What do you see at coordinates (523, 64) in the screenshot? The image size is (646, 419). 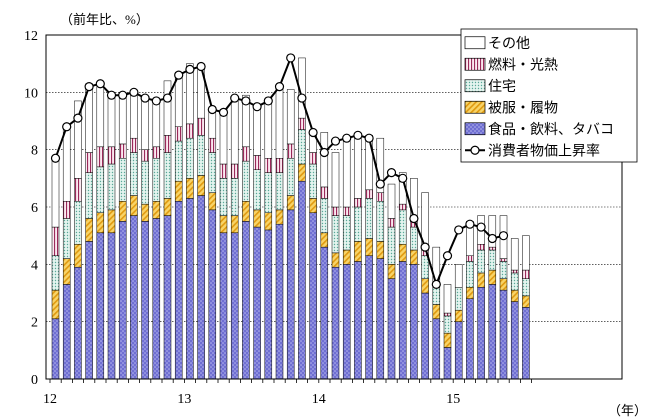 I see `legend-label: 燃料・光熱` at bounding box center [523, 64].